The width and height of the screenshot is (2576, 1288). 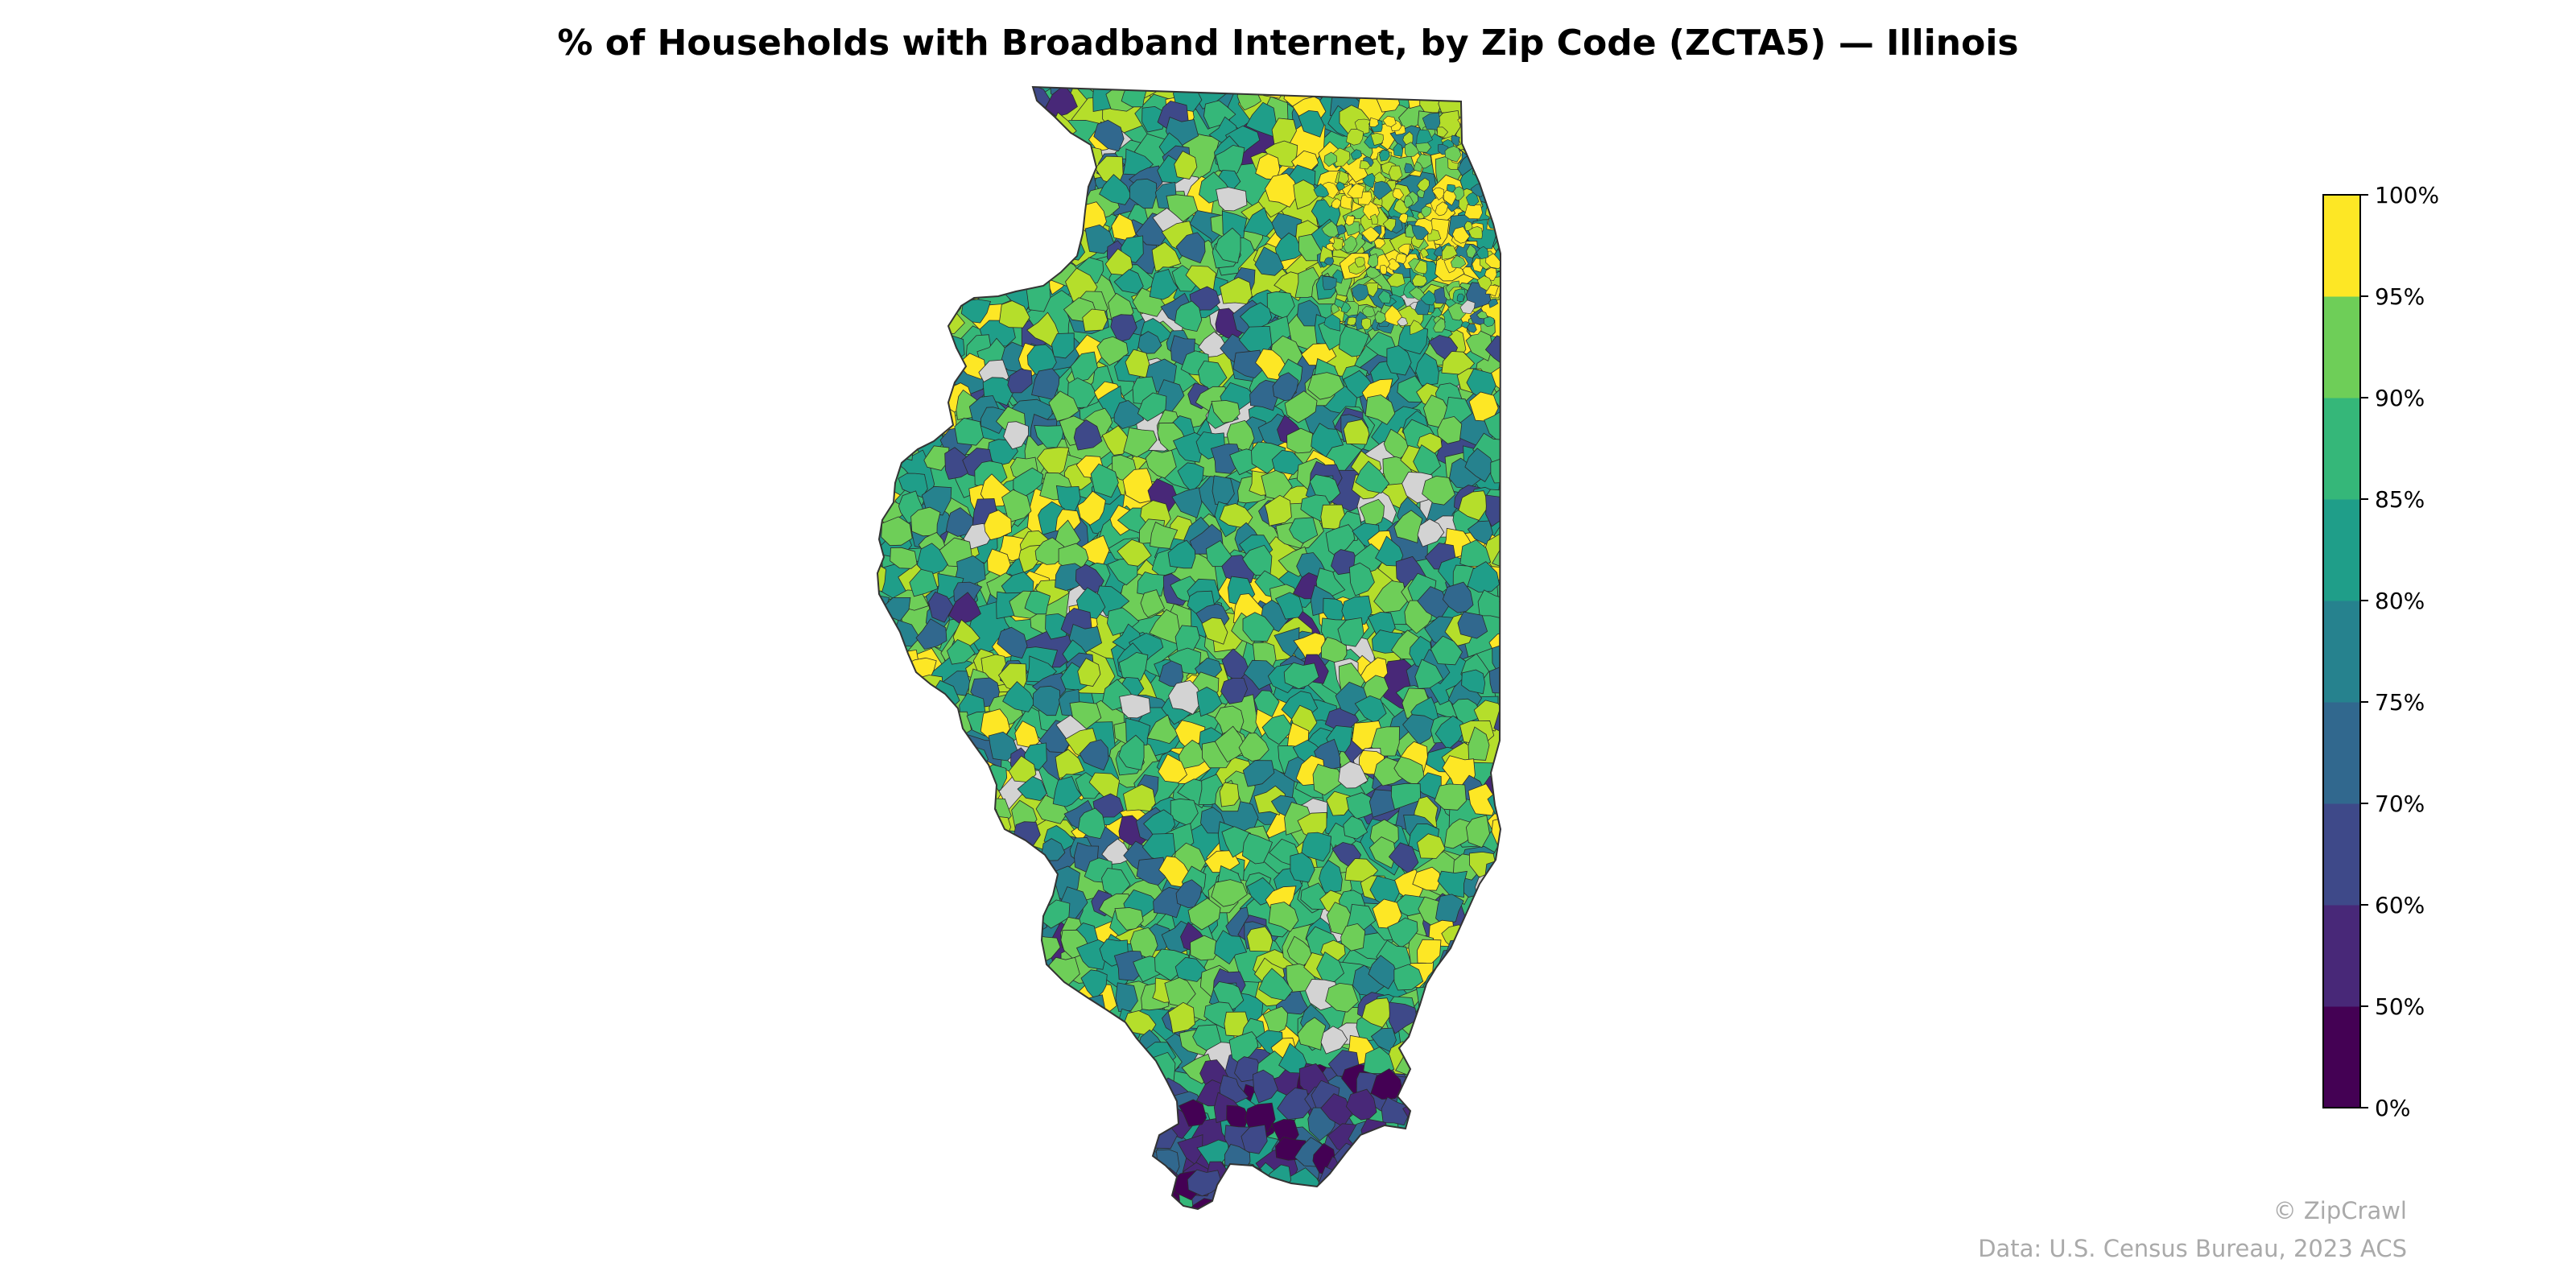 I want to click on colorbar-frame, so click(x=2341, y=651).